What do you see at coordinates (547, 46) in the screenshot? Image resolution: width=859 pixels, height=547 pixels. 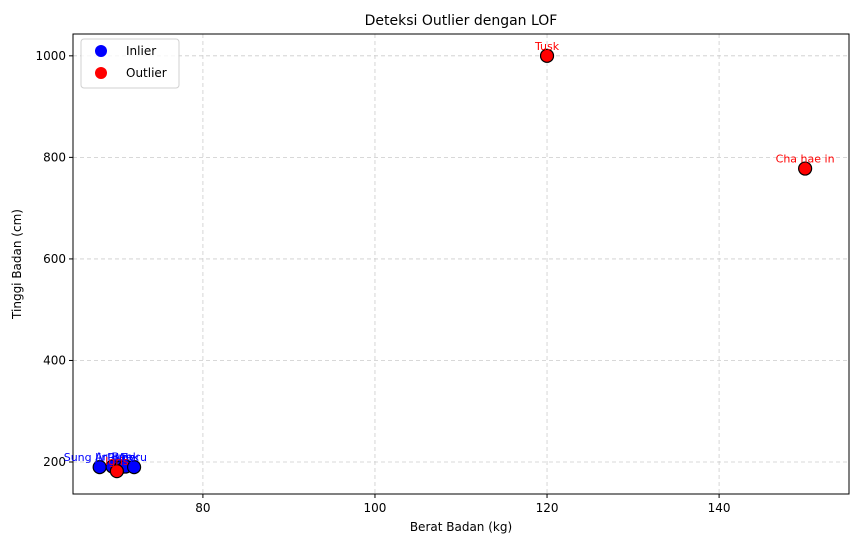 I see `point-label: Tusk` at bounding box center [547, 46].